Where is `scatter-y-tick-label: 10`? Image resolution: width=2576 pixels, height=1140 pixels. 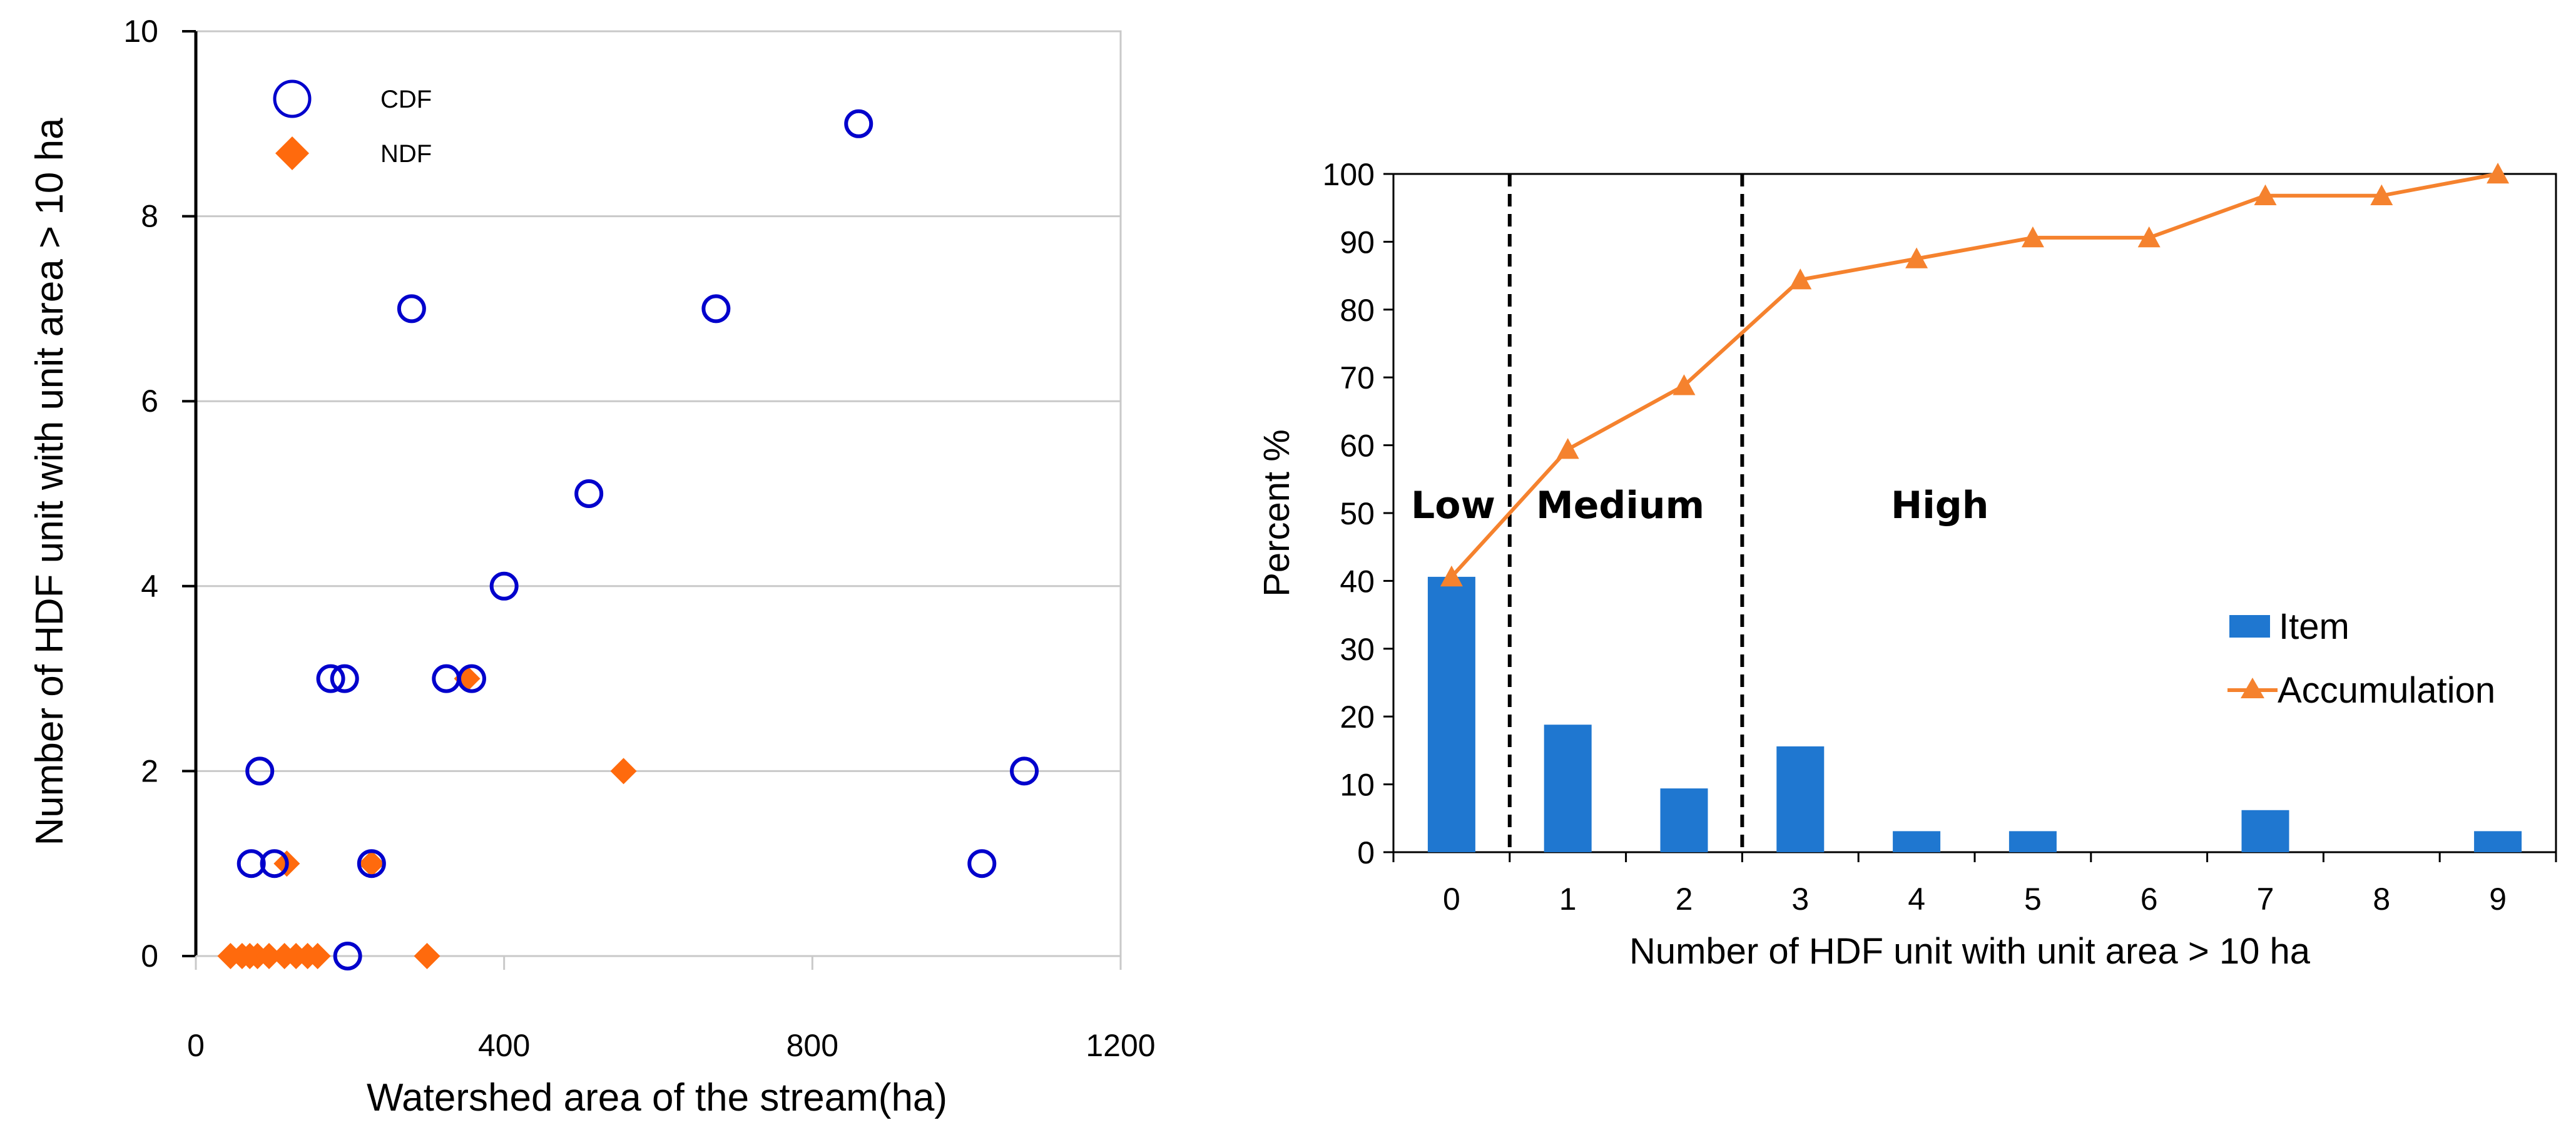 scatter-y-tick-label: 10 is located at coordinates (141, 32).